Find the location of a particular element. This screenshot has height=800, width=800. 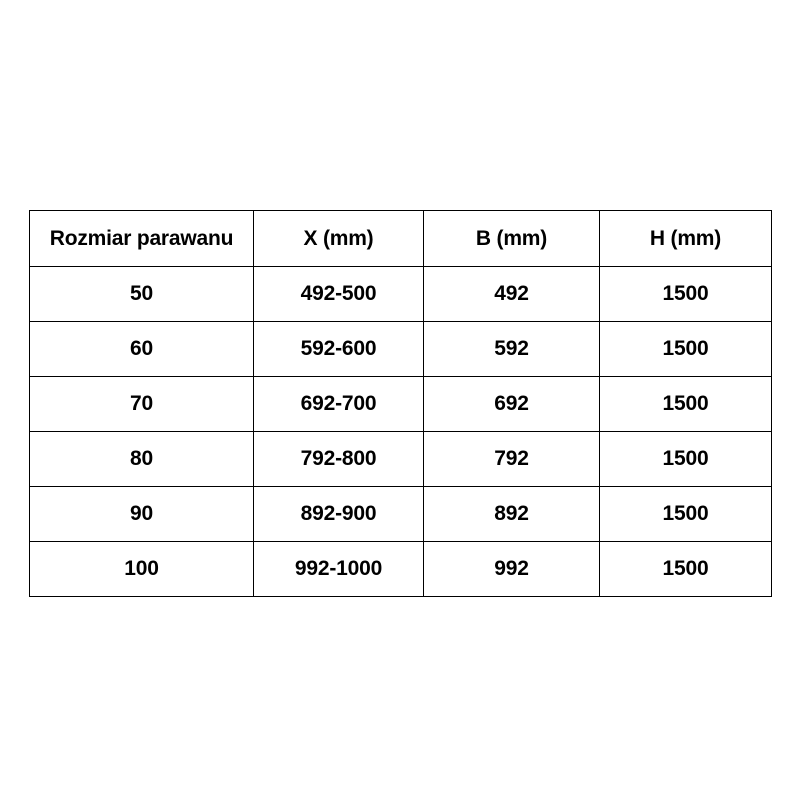

column-header-h: H (mm) is located at coordinates (685, 238).